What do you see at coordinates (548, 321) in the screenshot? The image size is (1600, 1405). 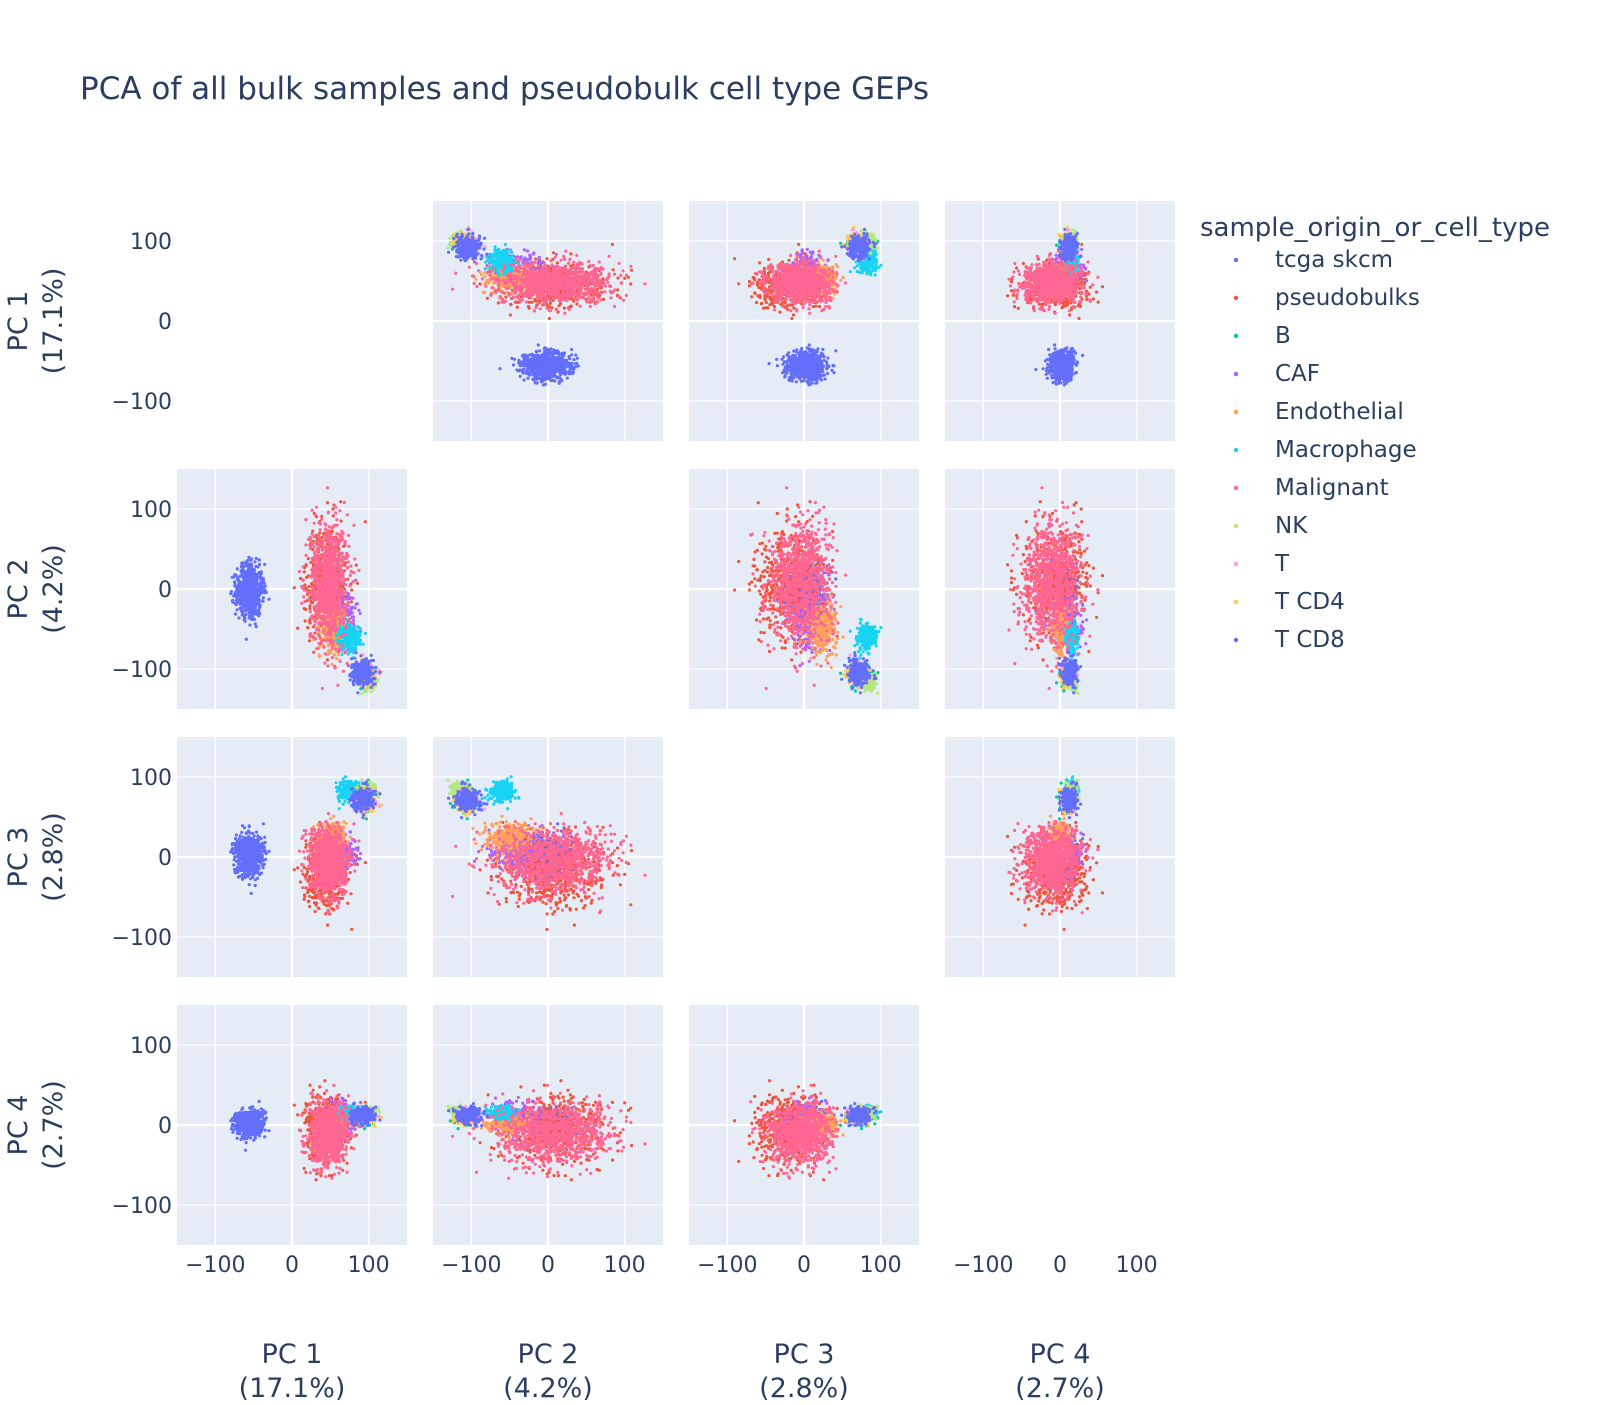 I see `panel-pc1-vs-pc2` at bounding box center [548, 321].